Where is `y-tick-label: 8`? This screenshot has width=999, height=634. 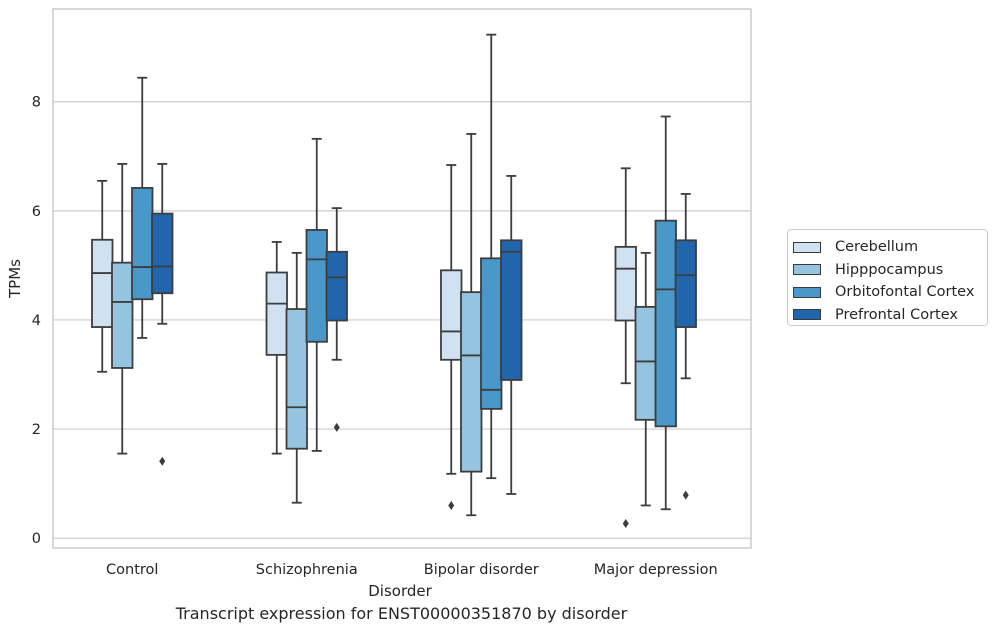
y-tick-label: 8 is located at coordinates (36, 103).